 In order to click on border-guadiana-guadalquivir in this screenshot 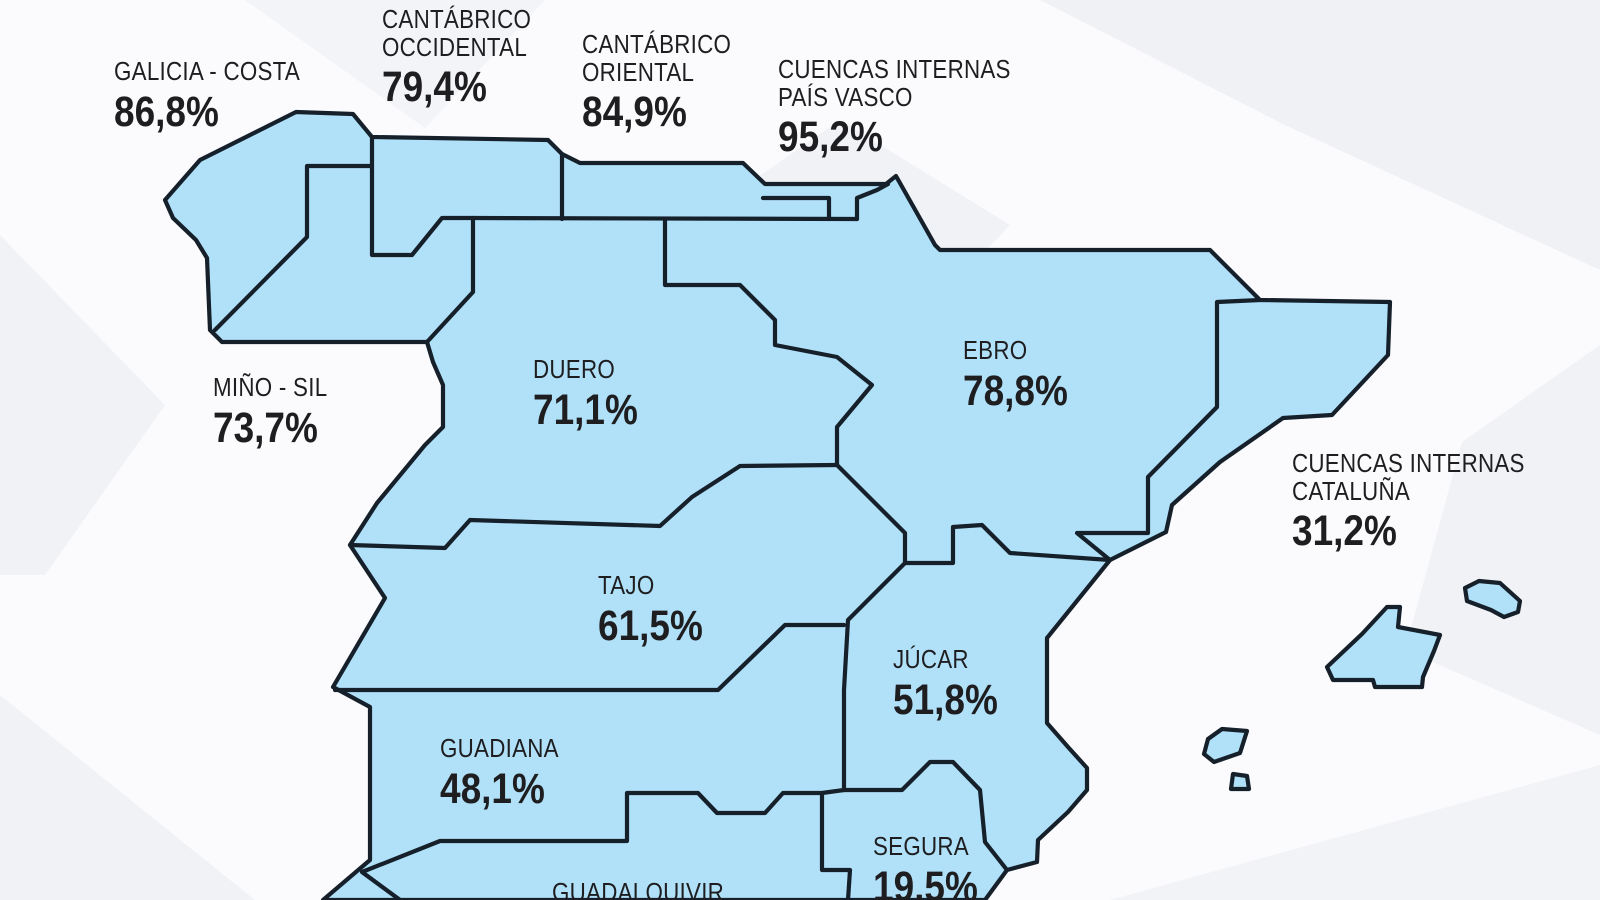, I will do `click(603, 843)`.